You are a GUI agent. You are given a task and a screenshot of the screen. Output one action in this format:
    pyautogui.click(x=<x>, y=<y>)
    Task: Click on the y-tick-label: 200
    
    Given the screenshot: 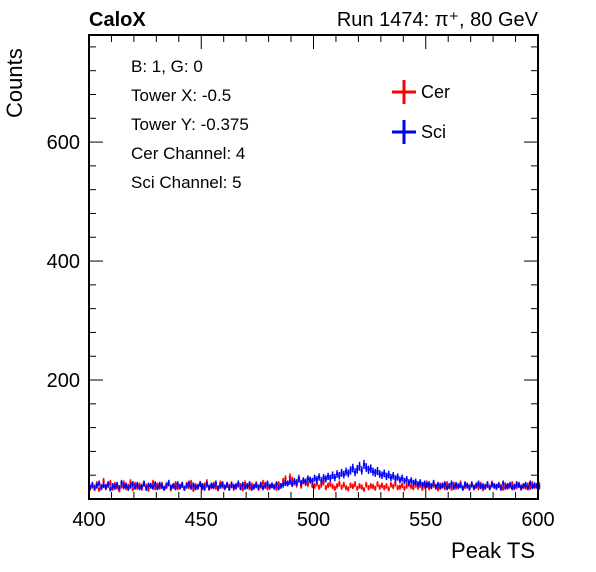 What is the action you would take?
    pyautogui.click(x=63, y=381)
    